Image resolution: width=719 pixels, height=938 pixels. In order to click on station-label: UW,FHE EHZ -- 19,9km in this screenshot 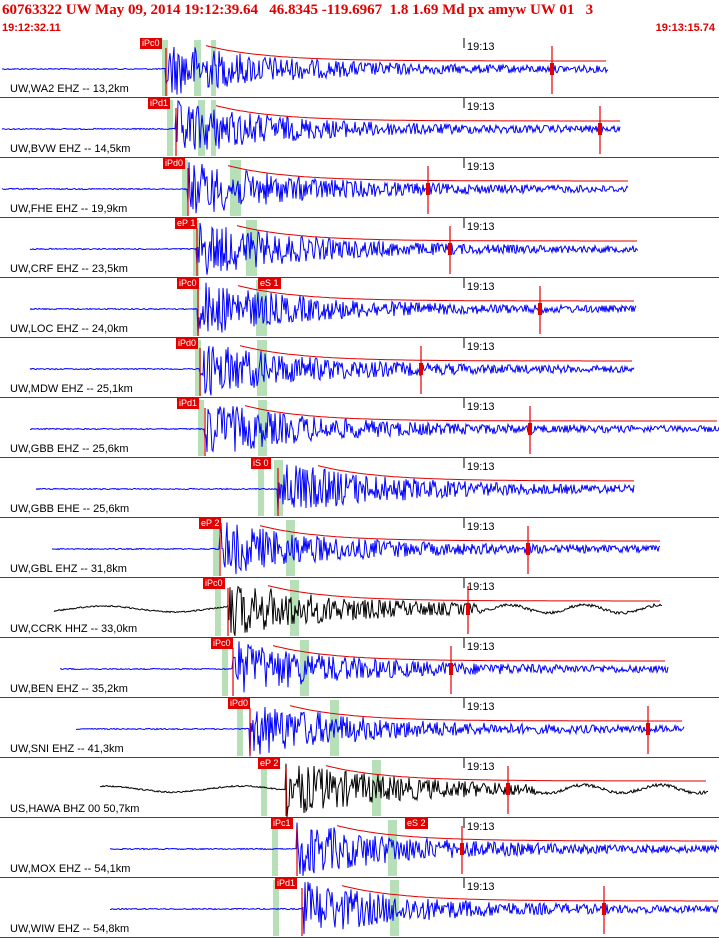, I will do `click(69, 209)`.